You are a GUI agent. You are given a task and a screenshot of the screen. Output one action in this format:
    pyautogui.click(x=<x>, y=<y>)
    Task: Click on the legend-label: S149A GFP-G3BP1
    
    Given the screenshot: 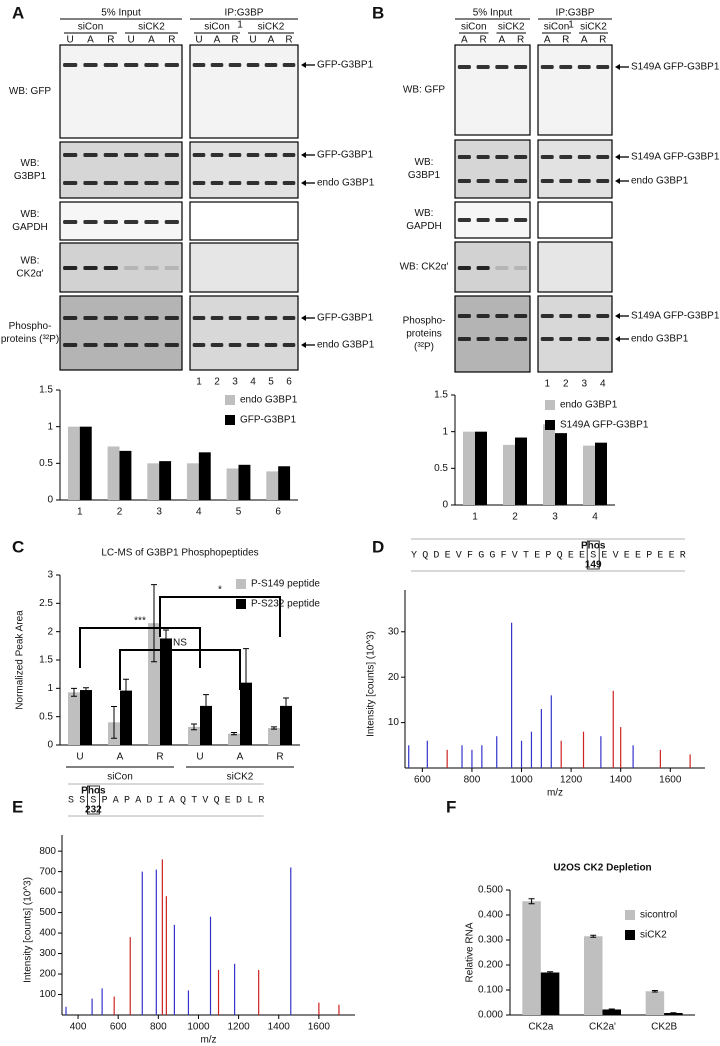 What is the action you would take?
    pyautogui.click(x=604, y=425)
    